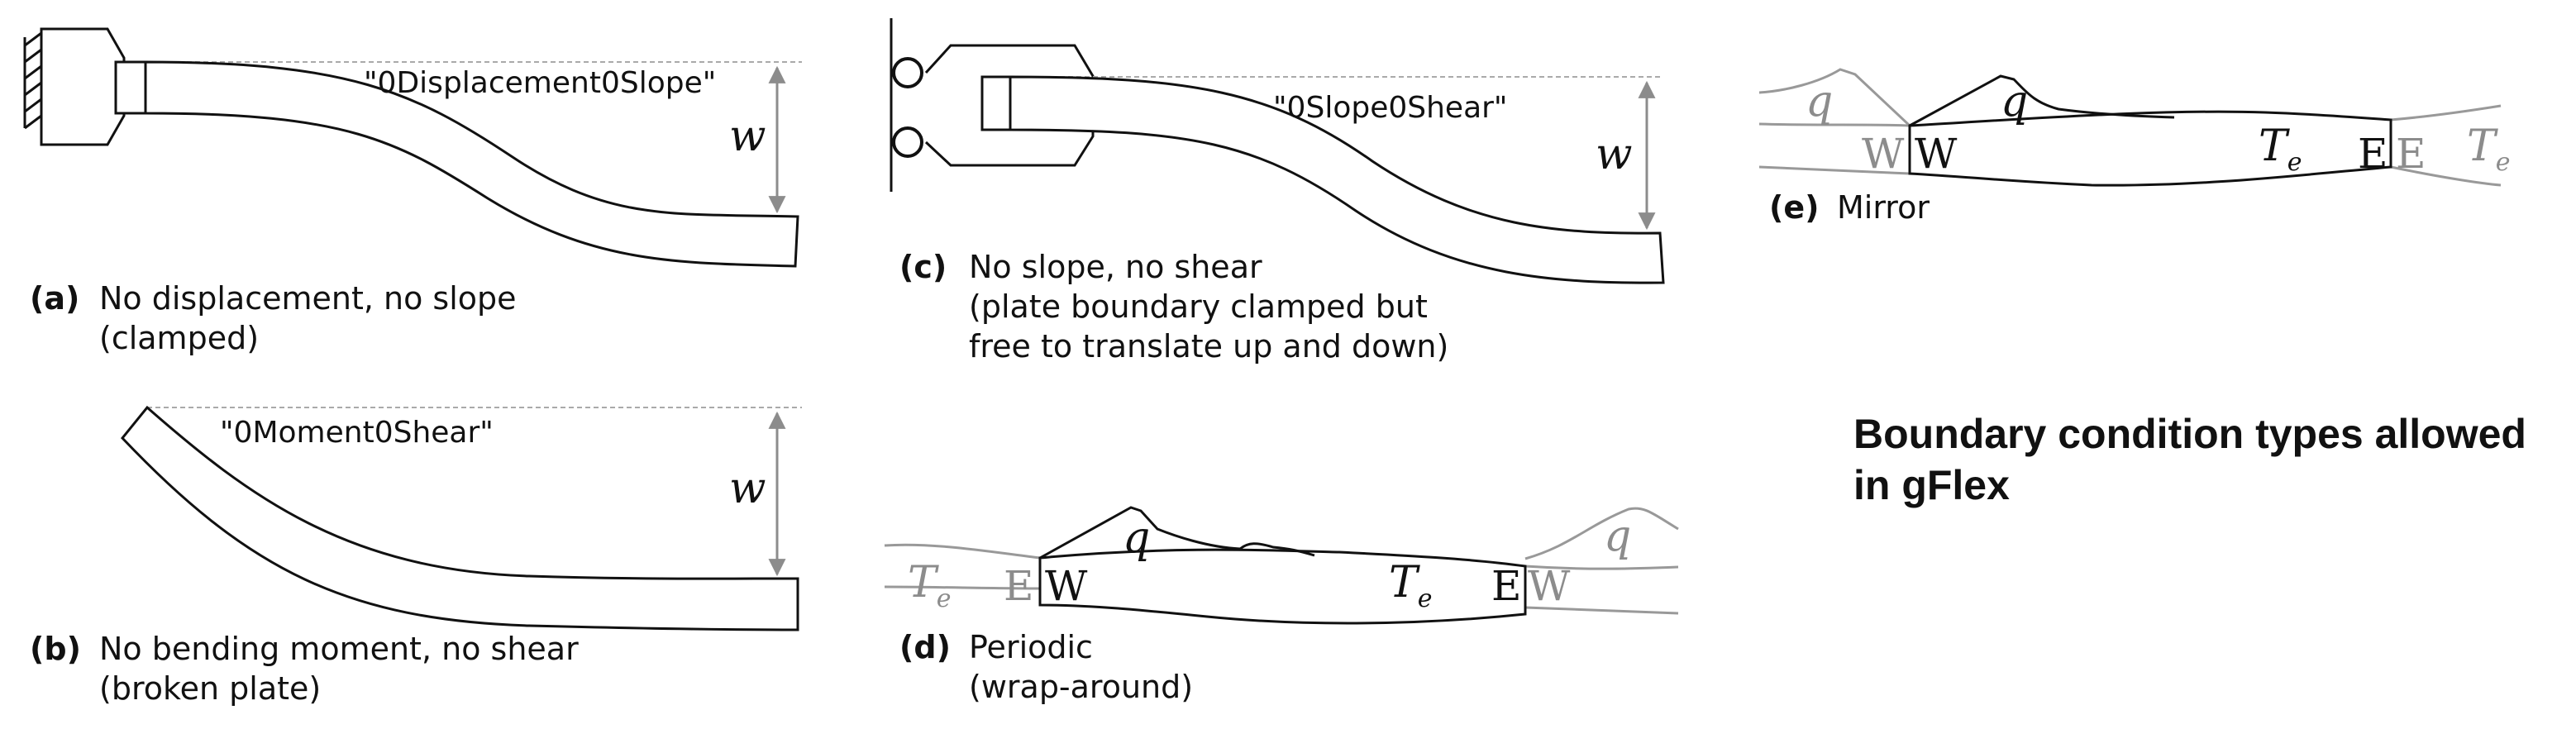 The image size is (2576, 729). I want to click on caption-letter: (b), so click(55, 649).